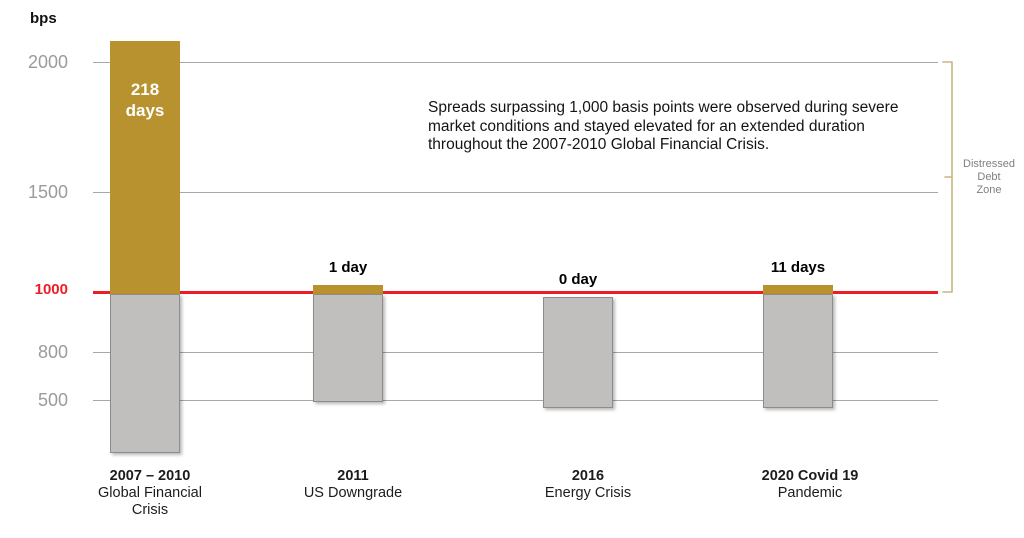 The height and width of the screenshot is (538, 1024). What do you see at coordinates (353, 476) in the screenshot?
I see `category-year-line: 2011` at bounding box center [353, 476].